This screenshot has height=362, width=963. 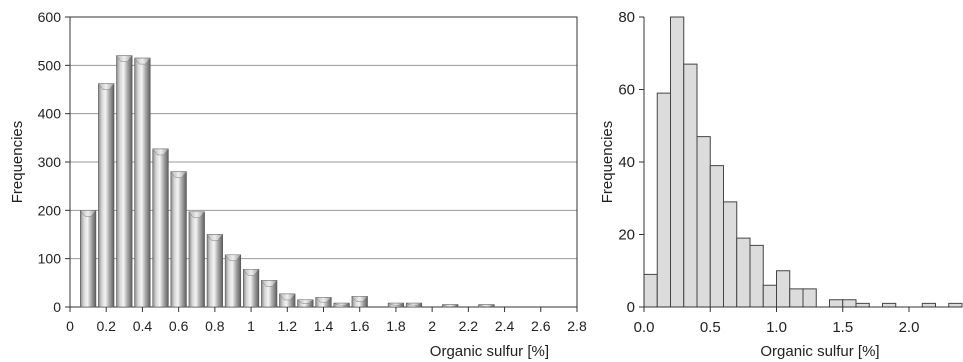 I want to click on right-x-tick-label: 1.0, so click(x=776, y=327).